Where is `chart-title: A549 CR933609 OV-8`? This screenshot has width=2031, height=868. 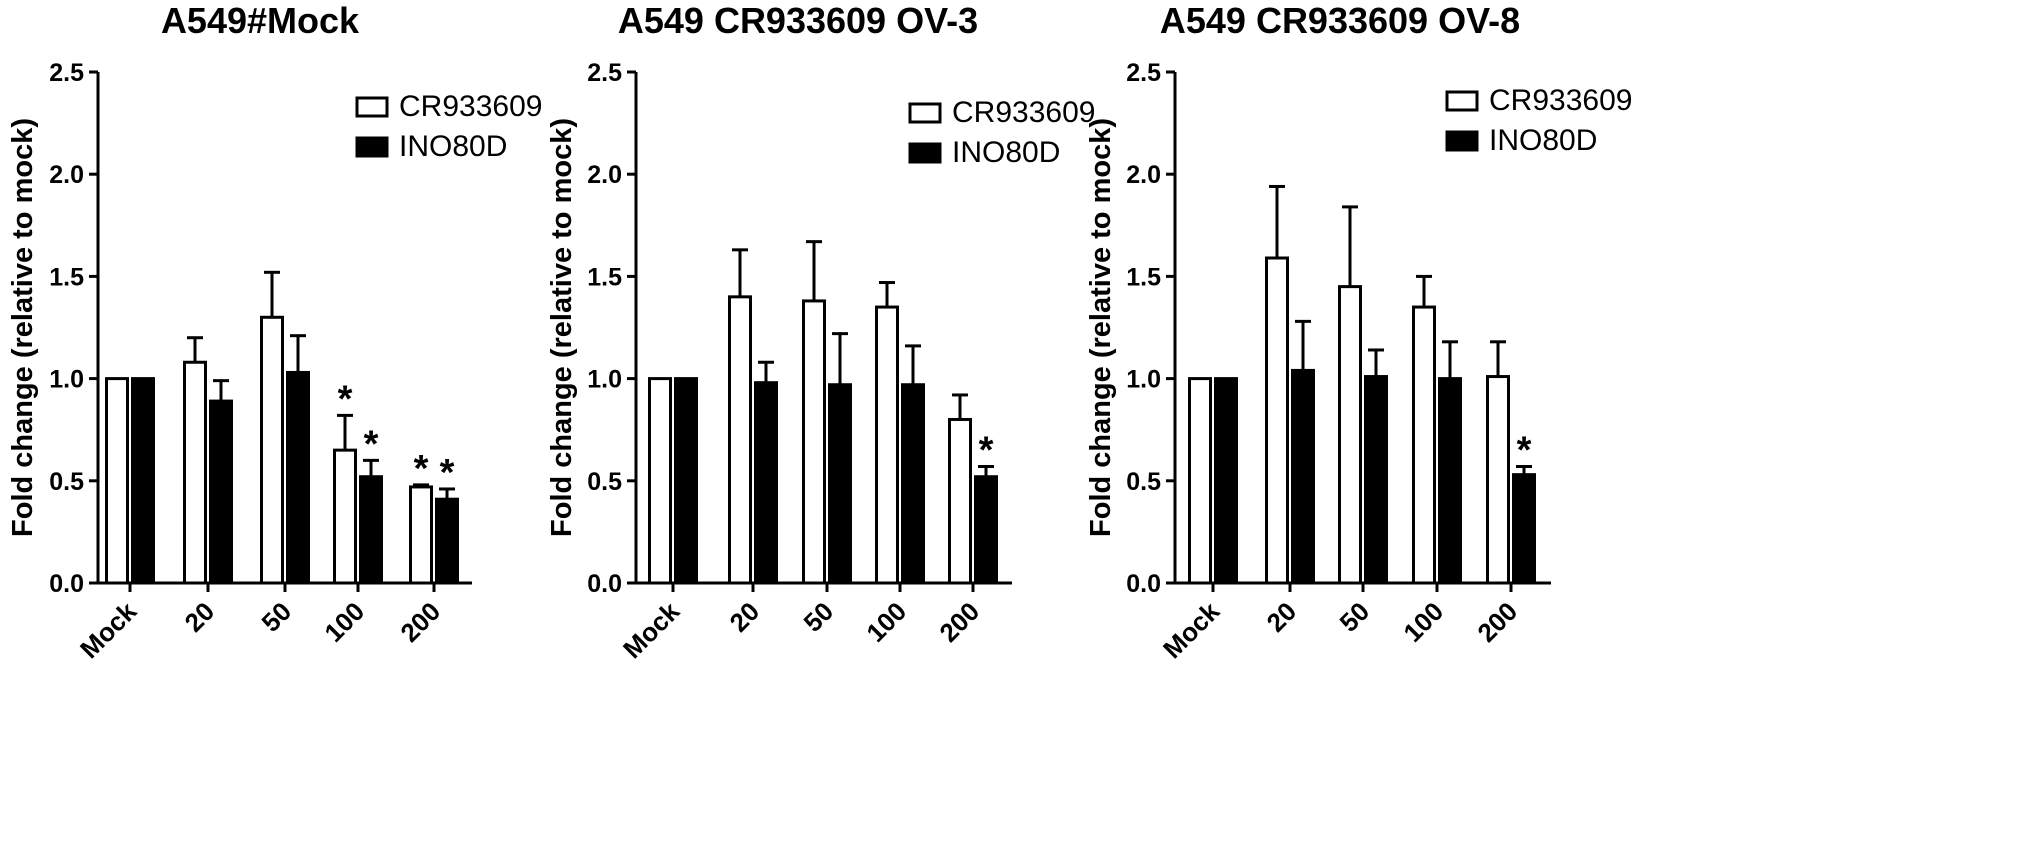 chart-title: A549 CR933609 OV-8 is located at coordinates (1340, 20).